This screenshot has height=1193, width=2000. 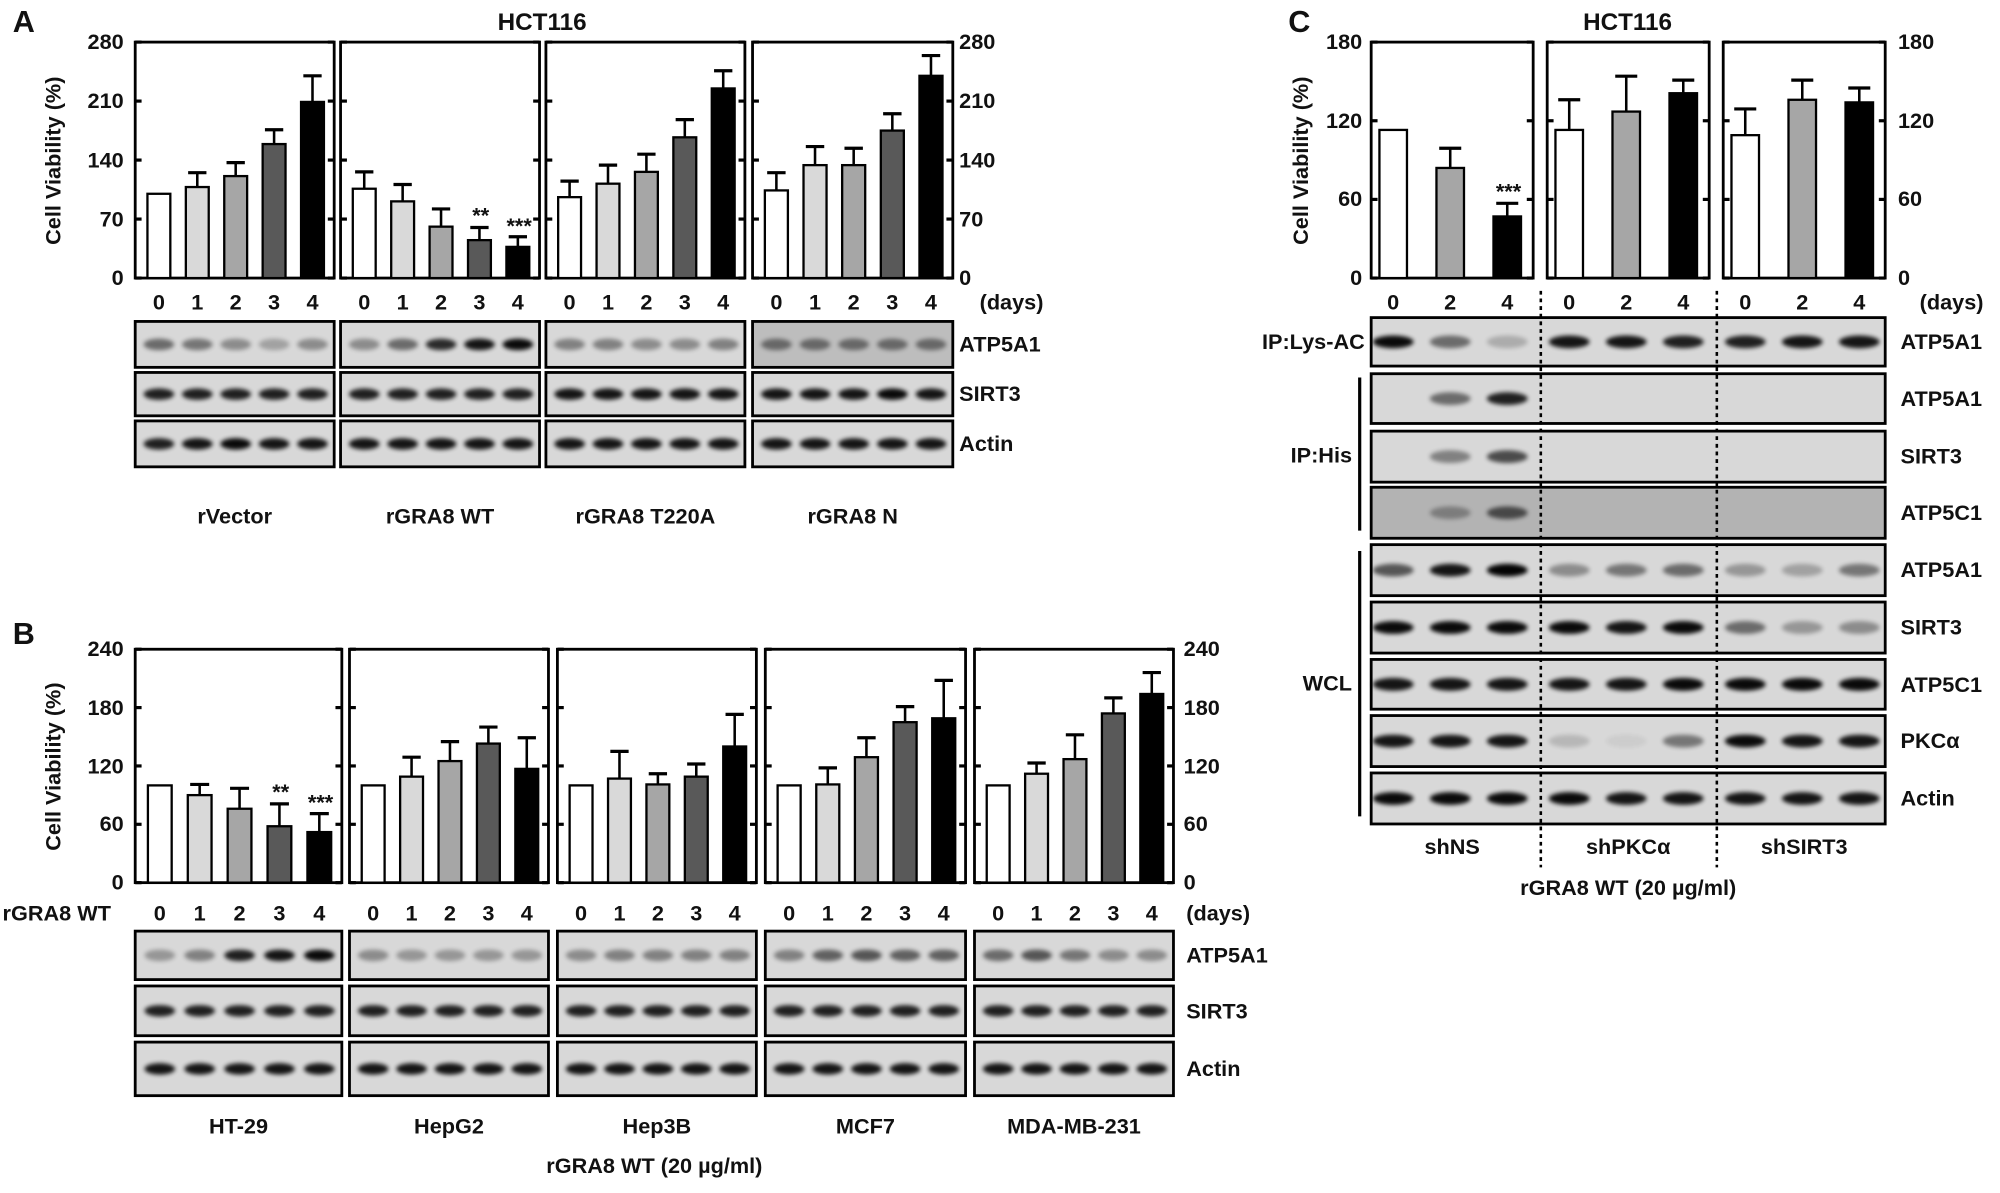 I want to click on x-unit-label: (days), so click(x=1218, y=913).